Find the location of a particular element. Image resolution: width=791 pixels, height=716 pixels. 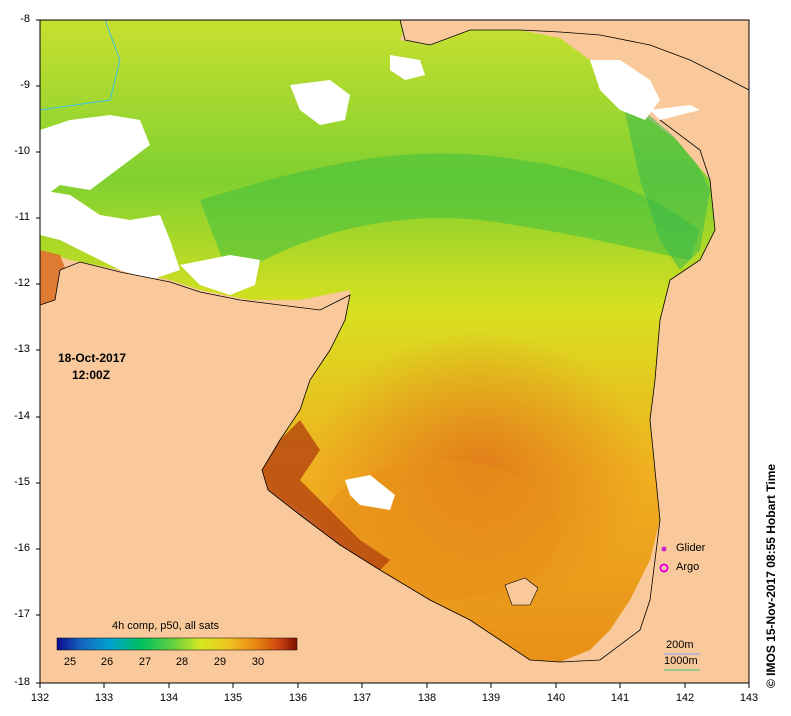

colorbar-title: 4h comp, p50, all sats is located at coordinates (166, 626).